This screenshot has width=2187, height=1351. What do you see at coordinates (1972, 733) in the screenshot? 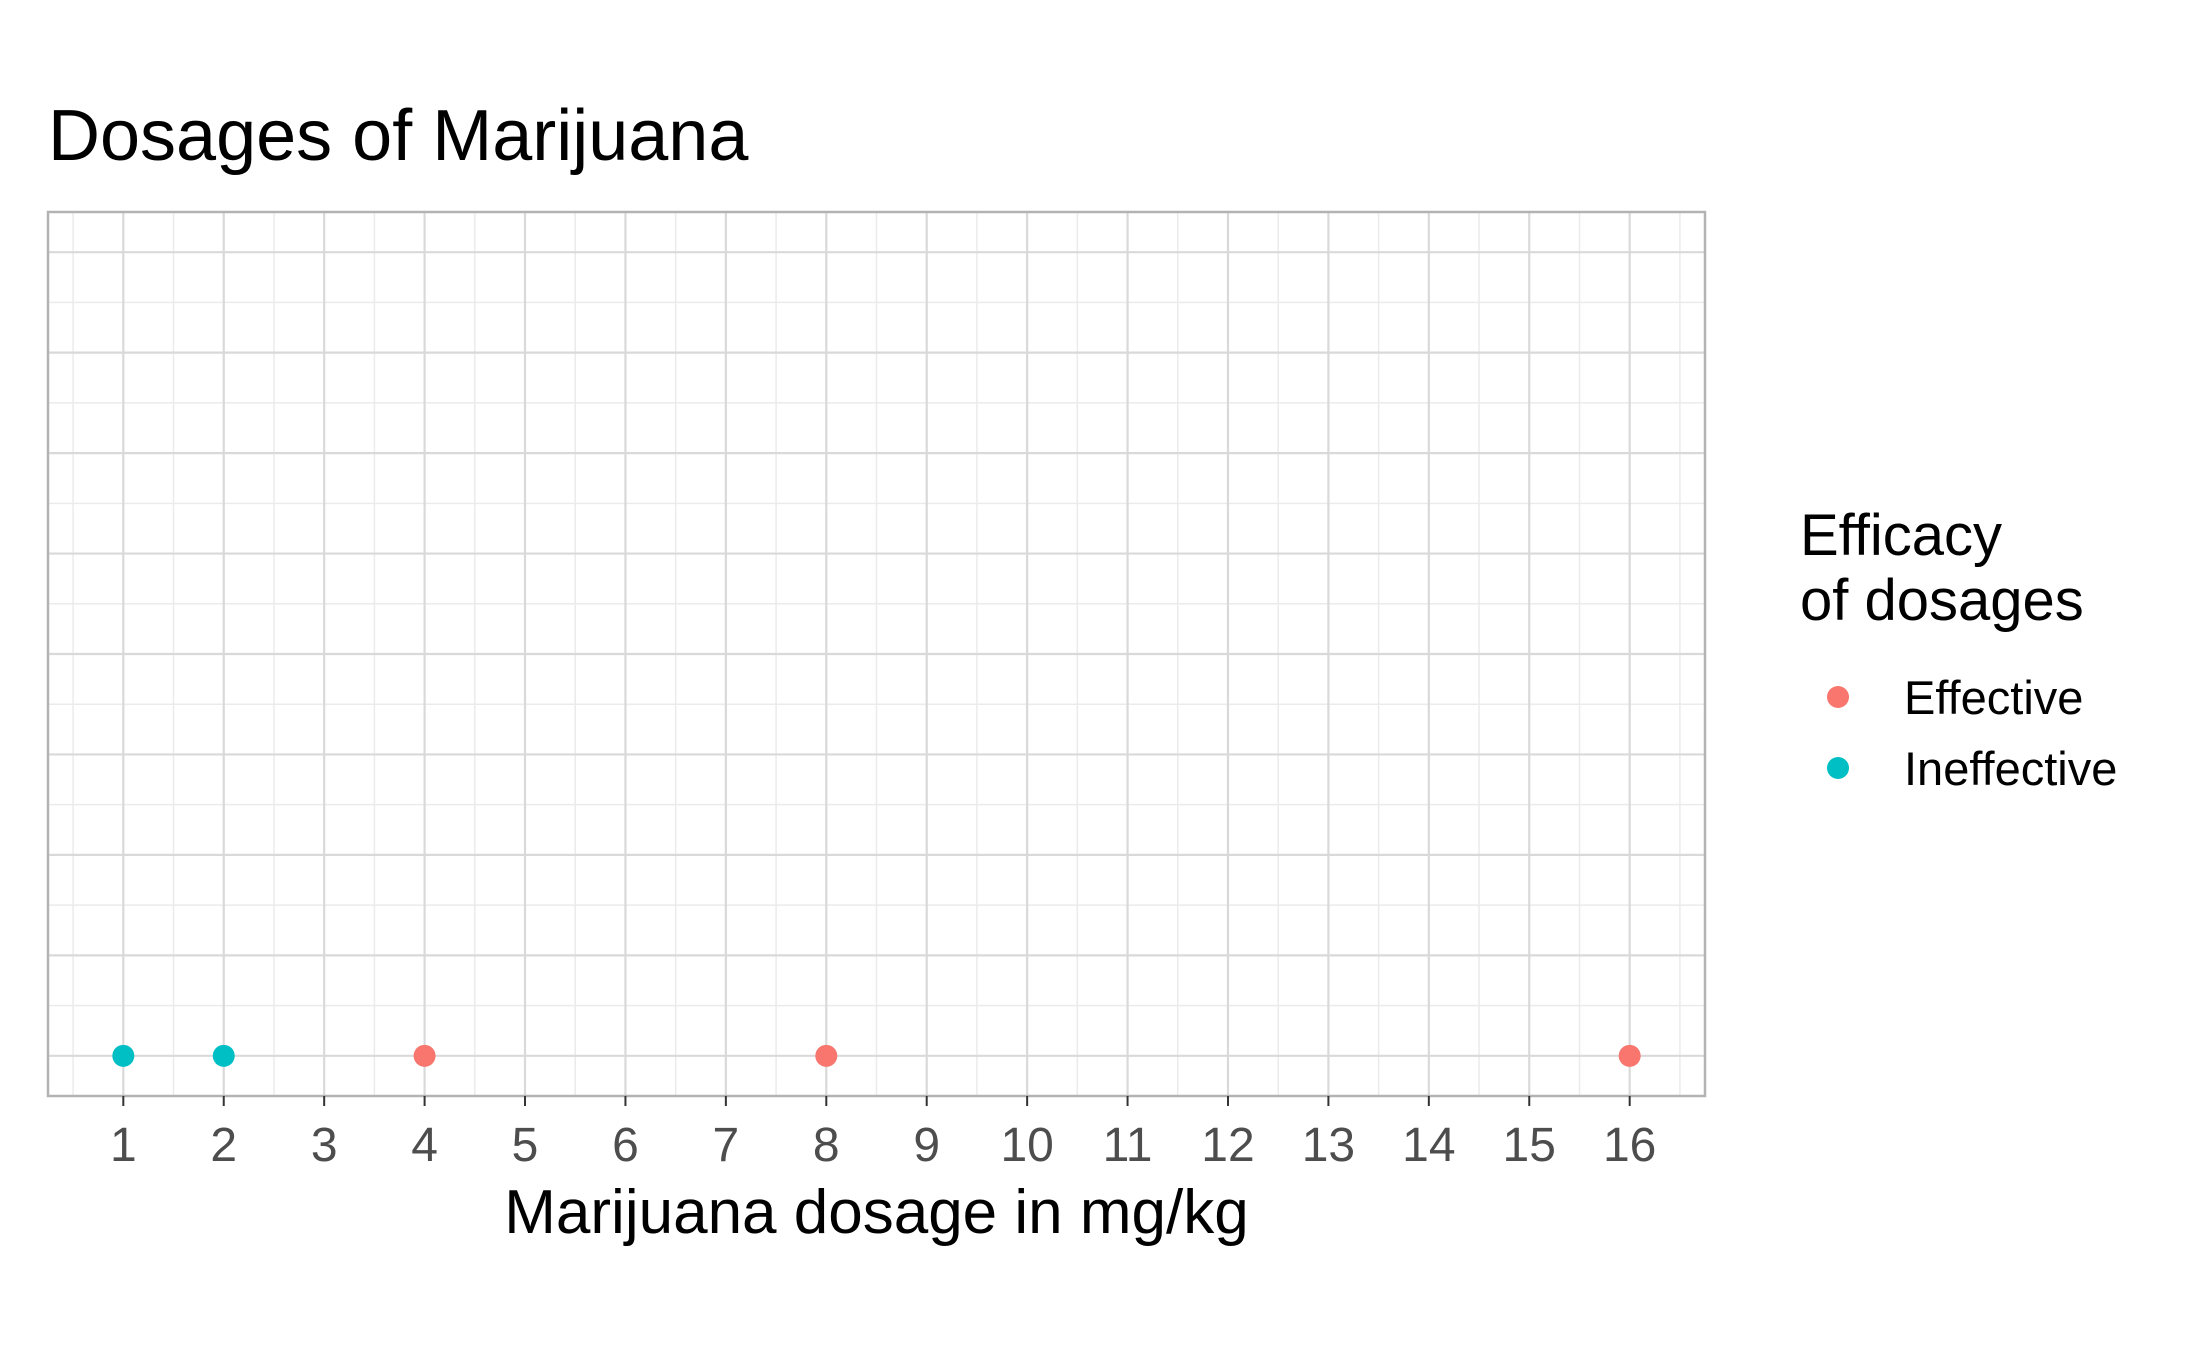
I see `legend-entries: Effective Ineffective` at bounding box center [1972, 733].